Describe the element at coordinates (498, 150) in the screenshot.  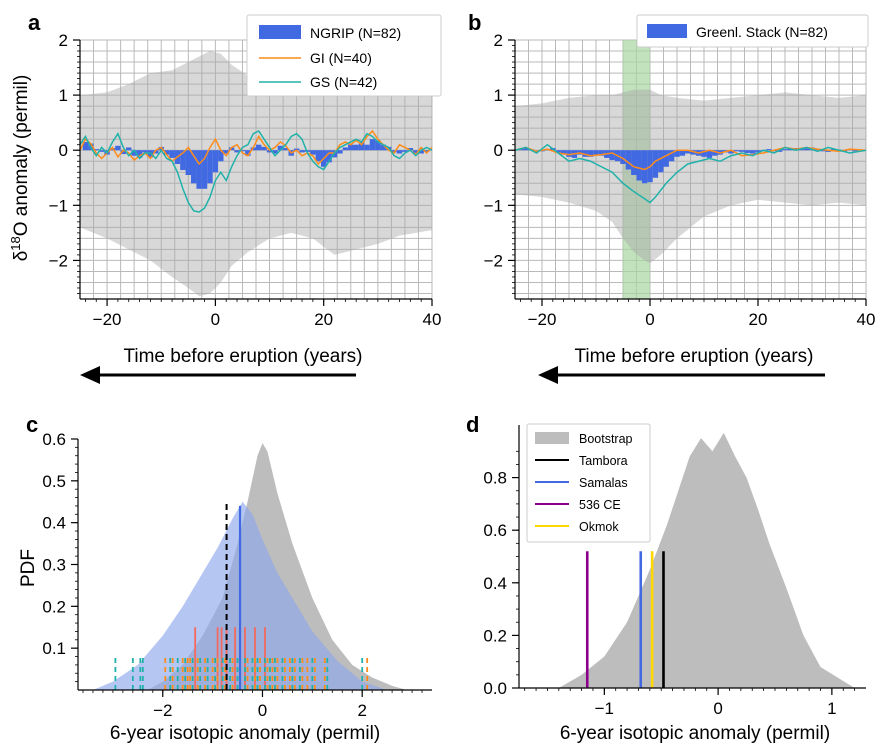
I see `y-tick-label: 0` at that location.